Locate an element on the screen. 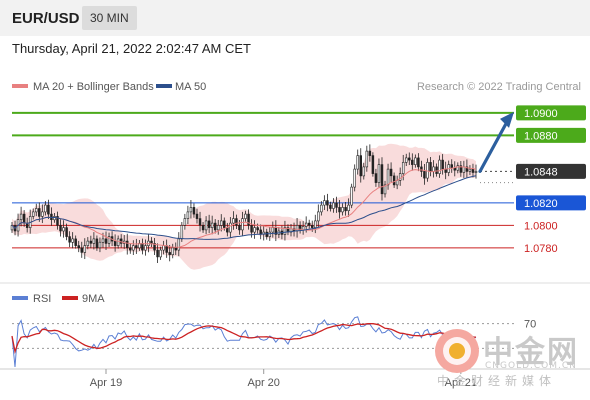 This screenshot has height=400, width=590. timeframe-badge: 30 MIN is located at coordinates (109, 18).